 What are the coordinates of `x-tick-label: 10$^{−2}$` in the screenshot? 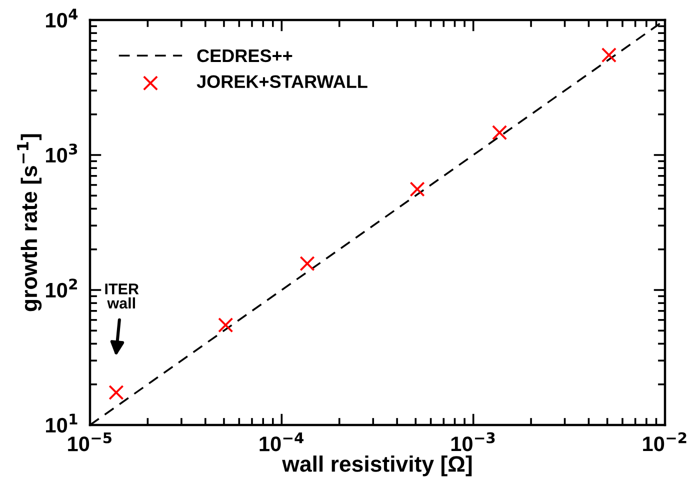 It's located at (664, 442).